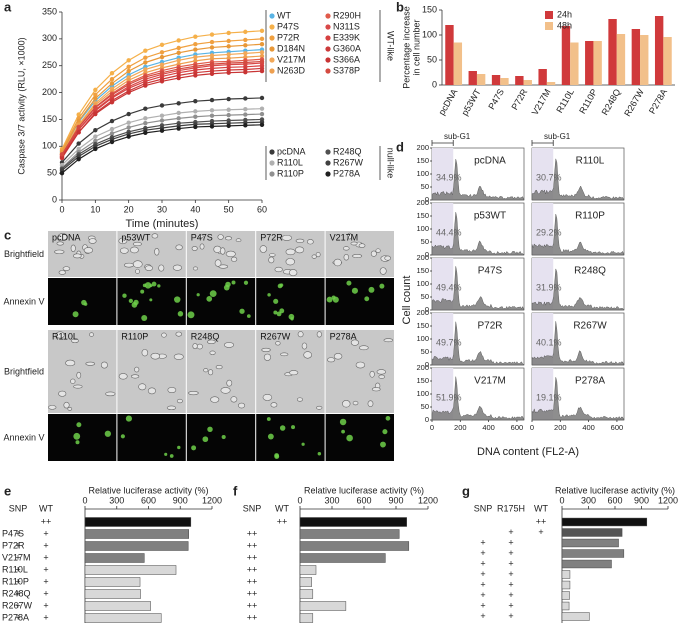 Image resolution: width=685 pixels, height=623 pixels. I want to click on x-tick-label: 600, so click(617, 427).